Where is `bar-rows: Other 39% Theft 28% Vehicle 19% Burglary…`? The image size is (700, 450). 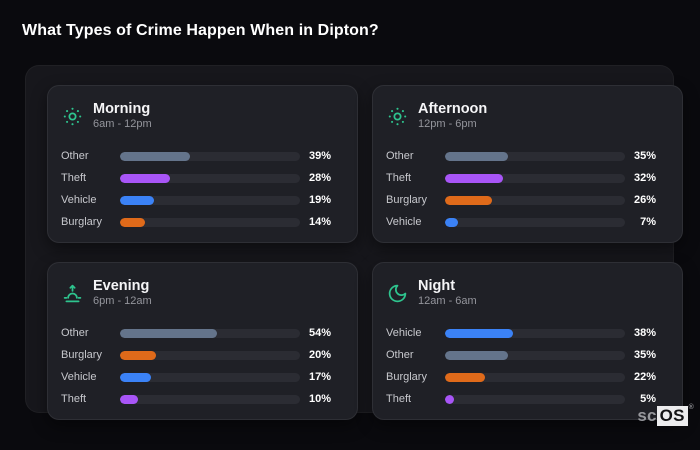
bar-rows: Other 39% Theft 28% Vehicle 19% Burglary… is located at coordinates (196, 189).